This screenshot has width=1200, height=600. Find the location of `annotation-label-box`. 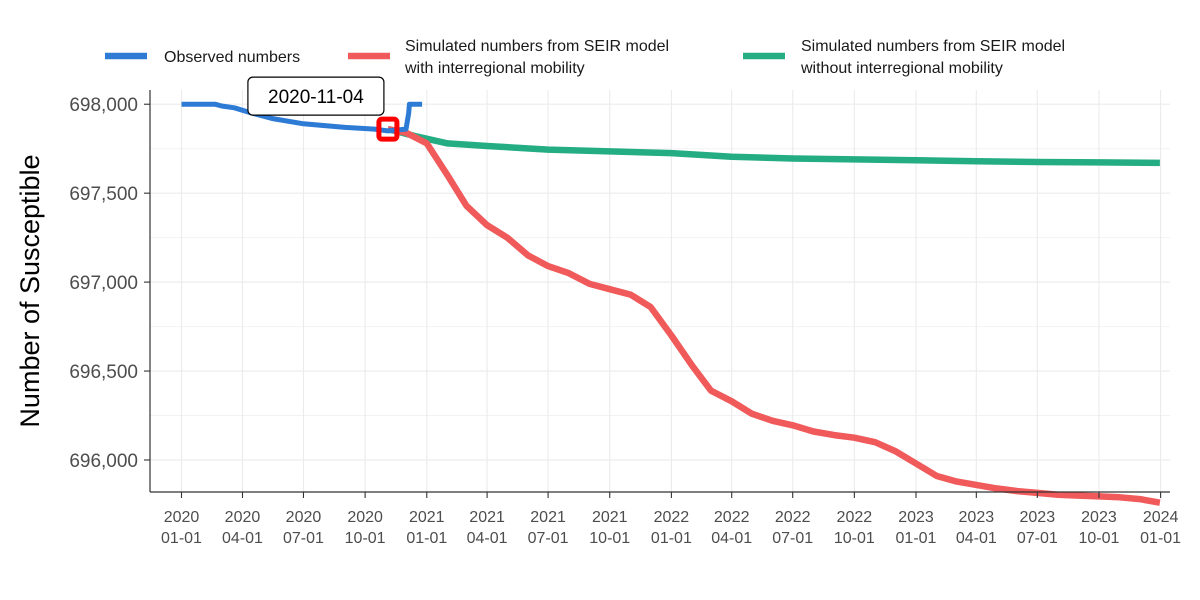

annotation-label-box is located at coordinates (316, 96).